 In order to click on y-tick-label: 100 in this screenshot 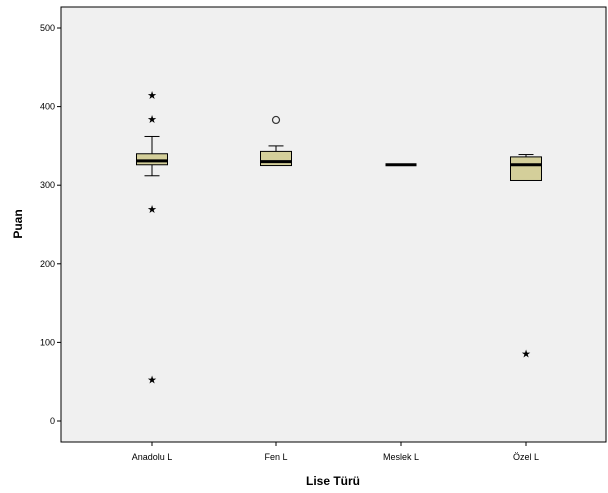, I will do `click(47, 342)`.